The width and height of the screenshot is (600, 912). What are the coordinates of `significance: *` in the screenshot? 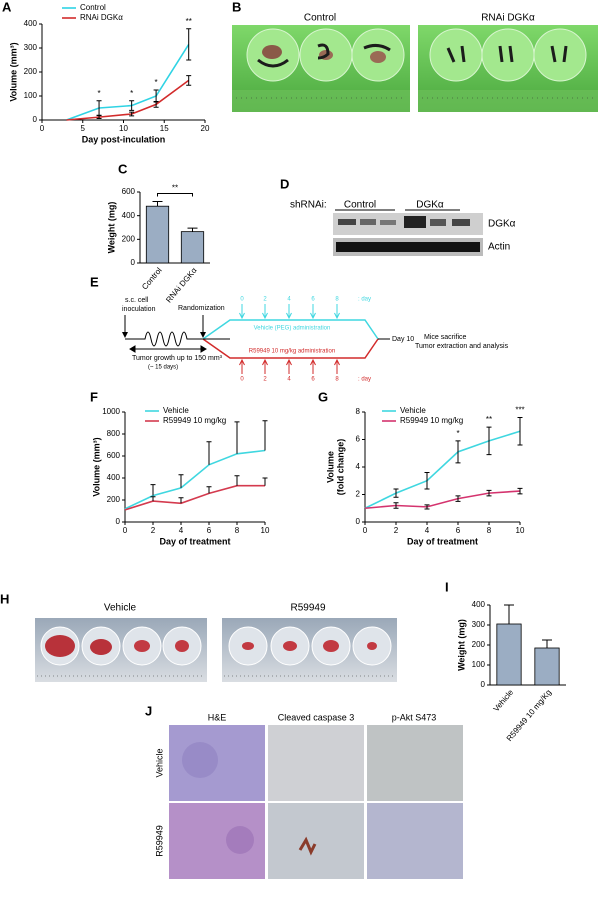 It's located at (98, 93).